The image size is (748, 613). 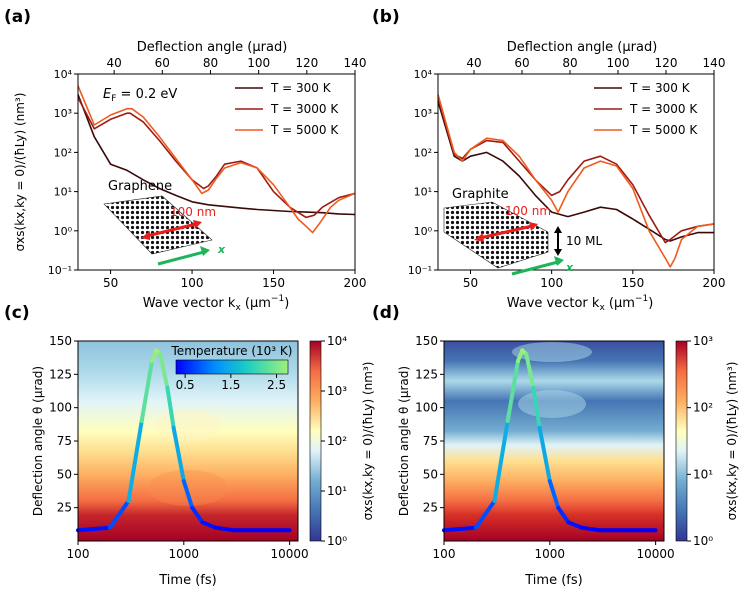 What do you see at coordinates (521, 63) in the screenshot?
I see `top-tick-label: 60` at bounding box center [521, 63].